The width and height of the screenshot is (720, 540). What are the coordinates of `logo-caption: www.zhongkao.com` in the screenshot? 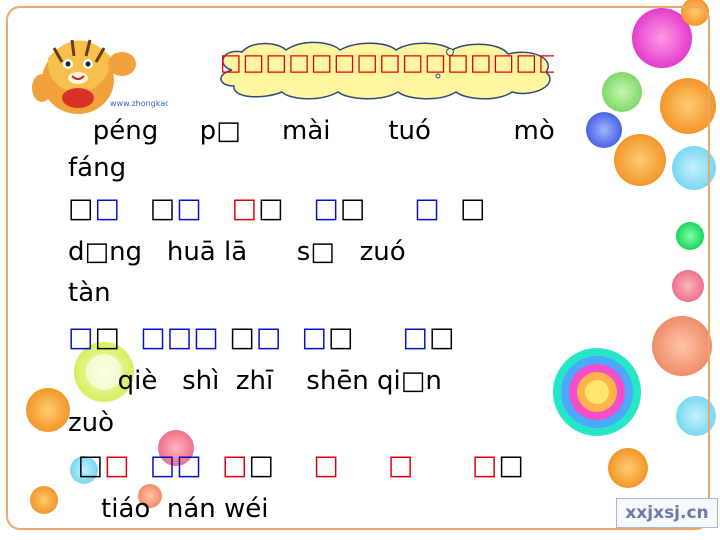 It's located at (139, 103).